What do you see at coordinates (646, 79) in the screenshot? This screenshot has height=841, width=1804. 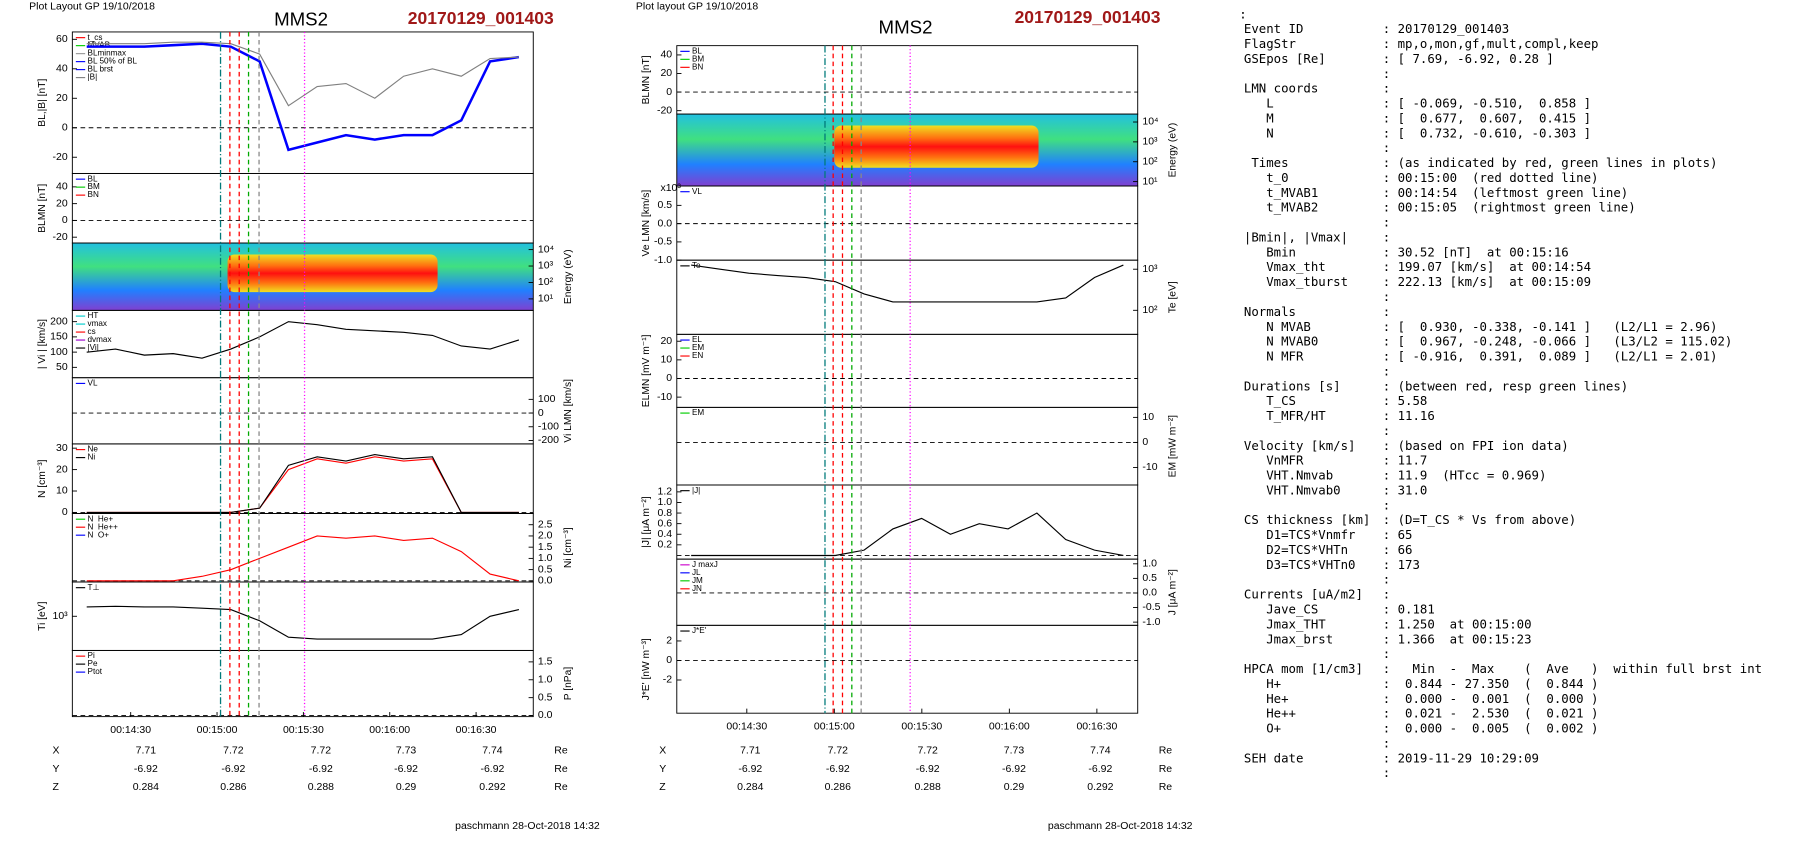 I see `y-axis-label: BLMN [nT]` at bounding box center [646, 79].